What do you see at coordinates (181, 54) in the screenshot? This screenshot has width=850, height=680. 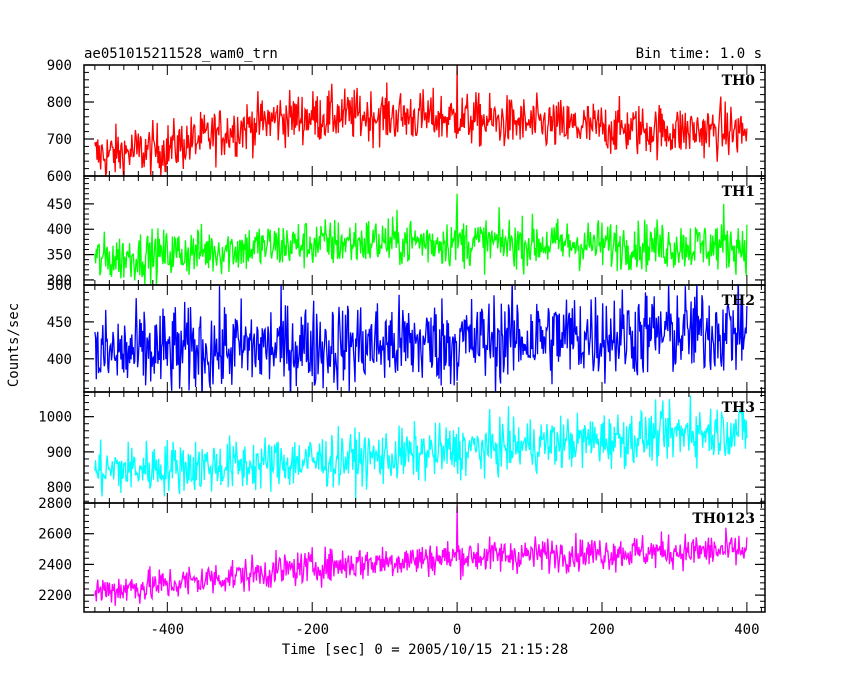 I see `chart-title: ae051015211528_wam0_trn` at bounding box center [181, 54].